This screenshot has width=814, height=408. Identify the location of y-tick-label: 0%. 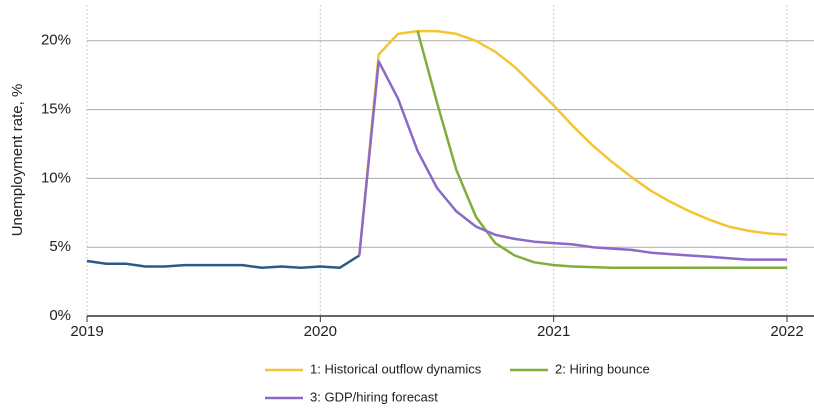
(60, 315).